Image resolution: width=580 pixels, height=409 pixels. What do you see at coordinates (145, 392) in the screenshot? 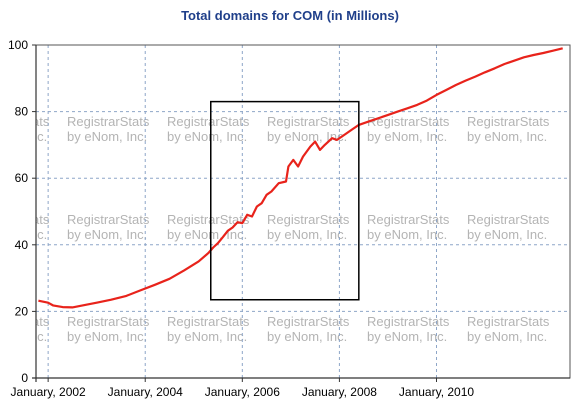
I see `x-tick-label: January, 2004` at bounding box center [145, 392].